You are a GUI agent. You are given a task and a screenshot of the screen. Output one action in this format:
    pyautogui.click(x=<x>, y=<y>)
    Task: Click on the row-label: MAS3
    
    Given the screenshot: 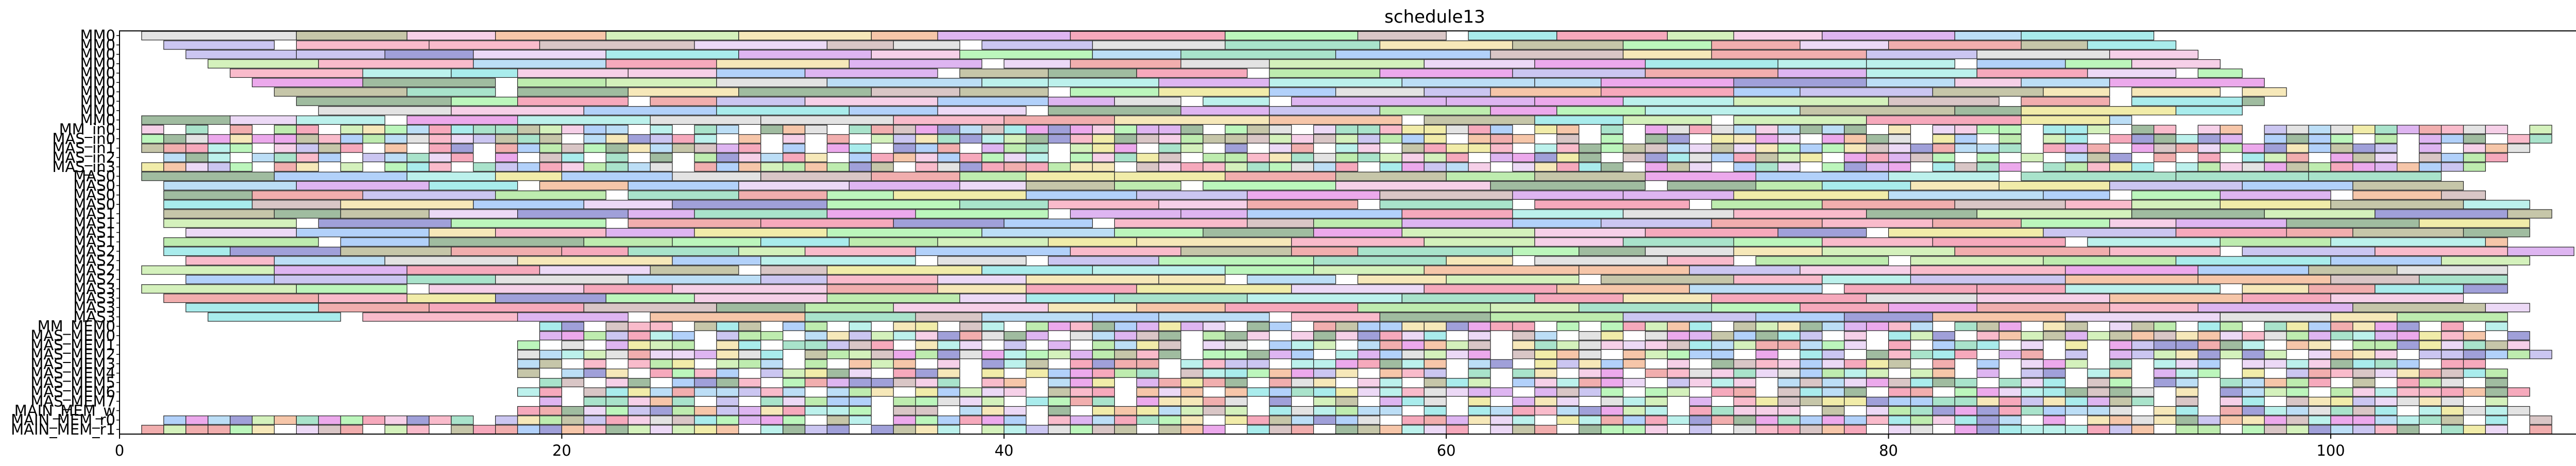 What is the action you would take?
    pyautogui.click(x=94, y=317)
    